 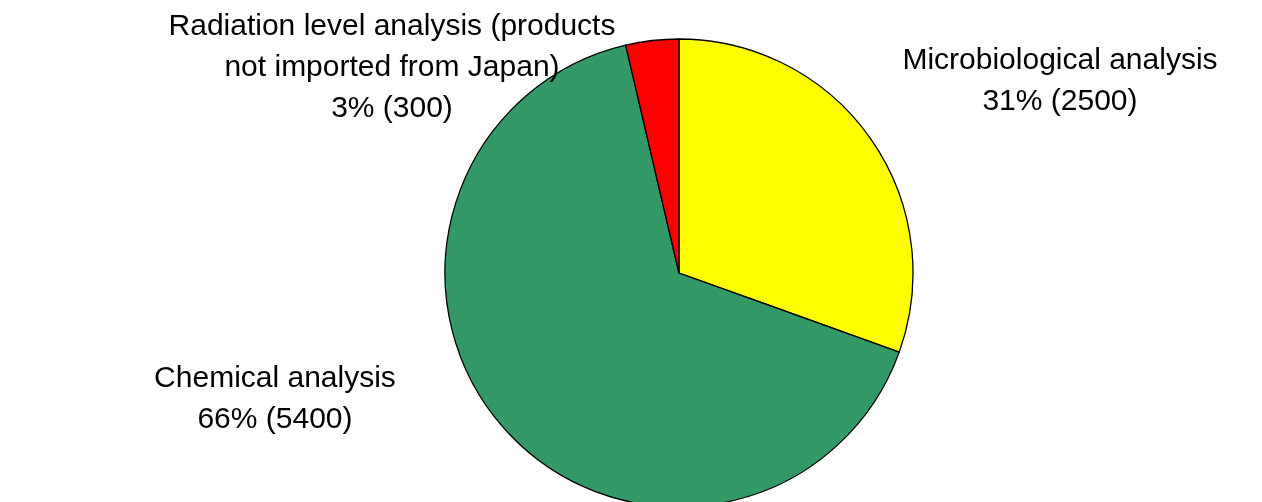 I want to click on data-label: 66% (5400), so click(x=275, y=418).